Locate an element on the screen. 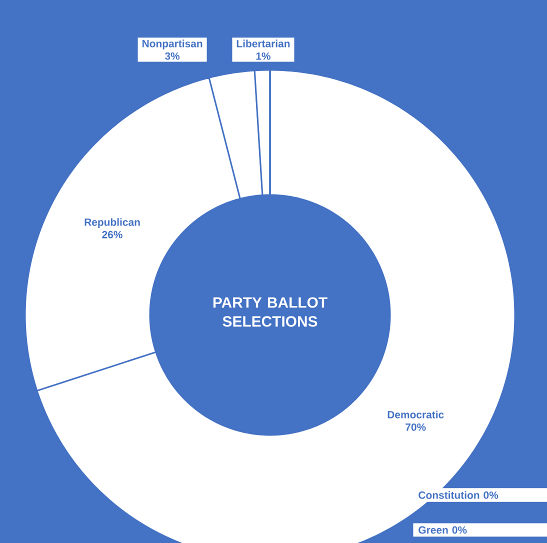  text: PARTY BALLOT SELECTIONS is located at coordinates (270, 312).